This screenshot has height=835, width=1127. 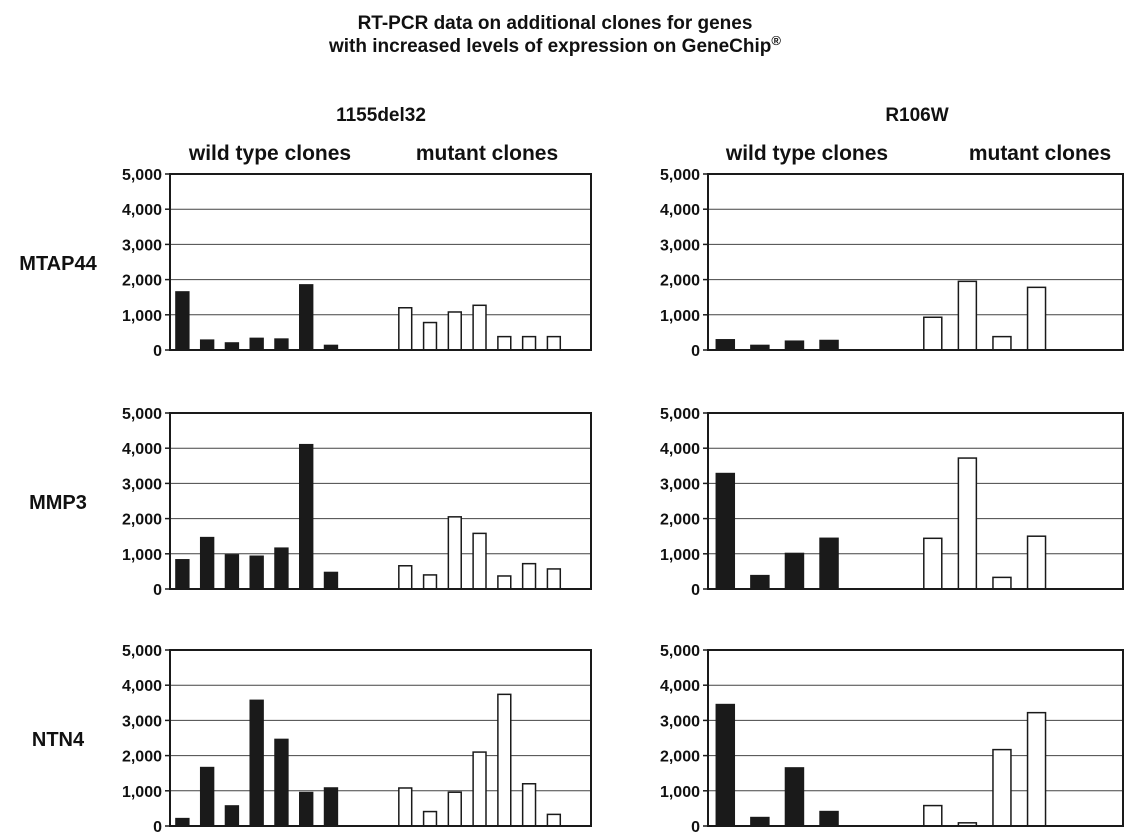 I want to click on chart-MTAP44-1155del32: 0 1,000 2,000 3,000 4,000 5,000, so click(x=357, y=263).